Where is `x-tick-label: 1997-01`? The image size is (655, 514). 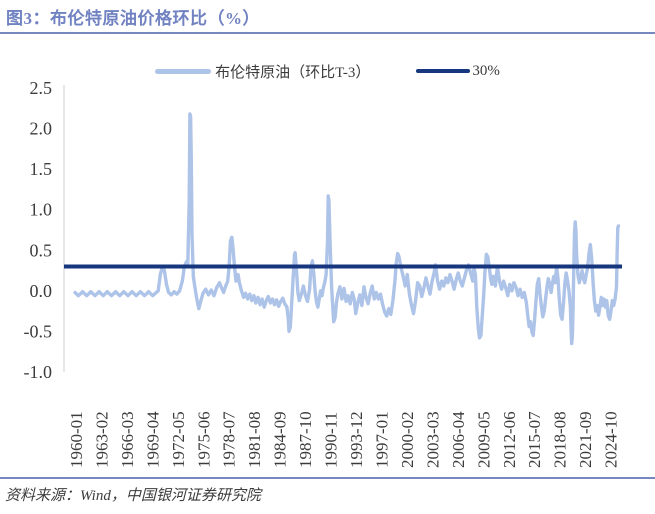 x-tick-label: 1997-01 is located at coordinates (381, 439).